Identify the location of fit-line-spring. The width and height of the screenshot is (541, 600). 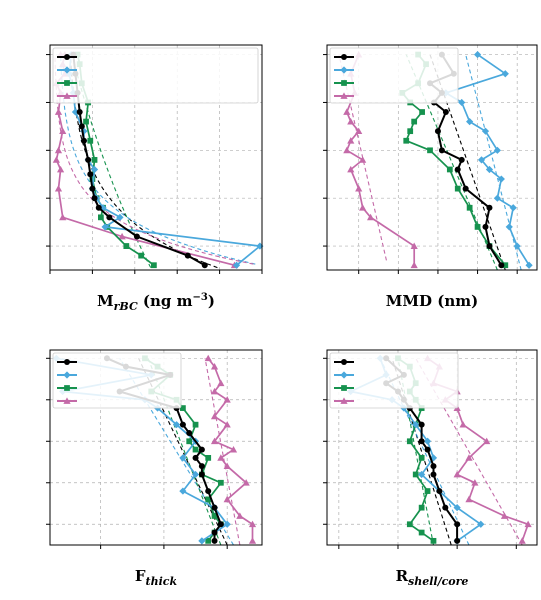
(416, 452).